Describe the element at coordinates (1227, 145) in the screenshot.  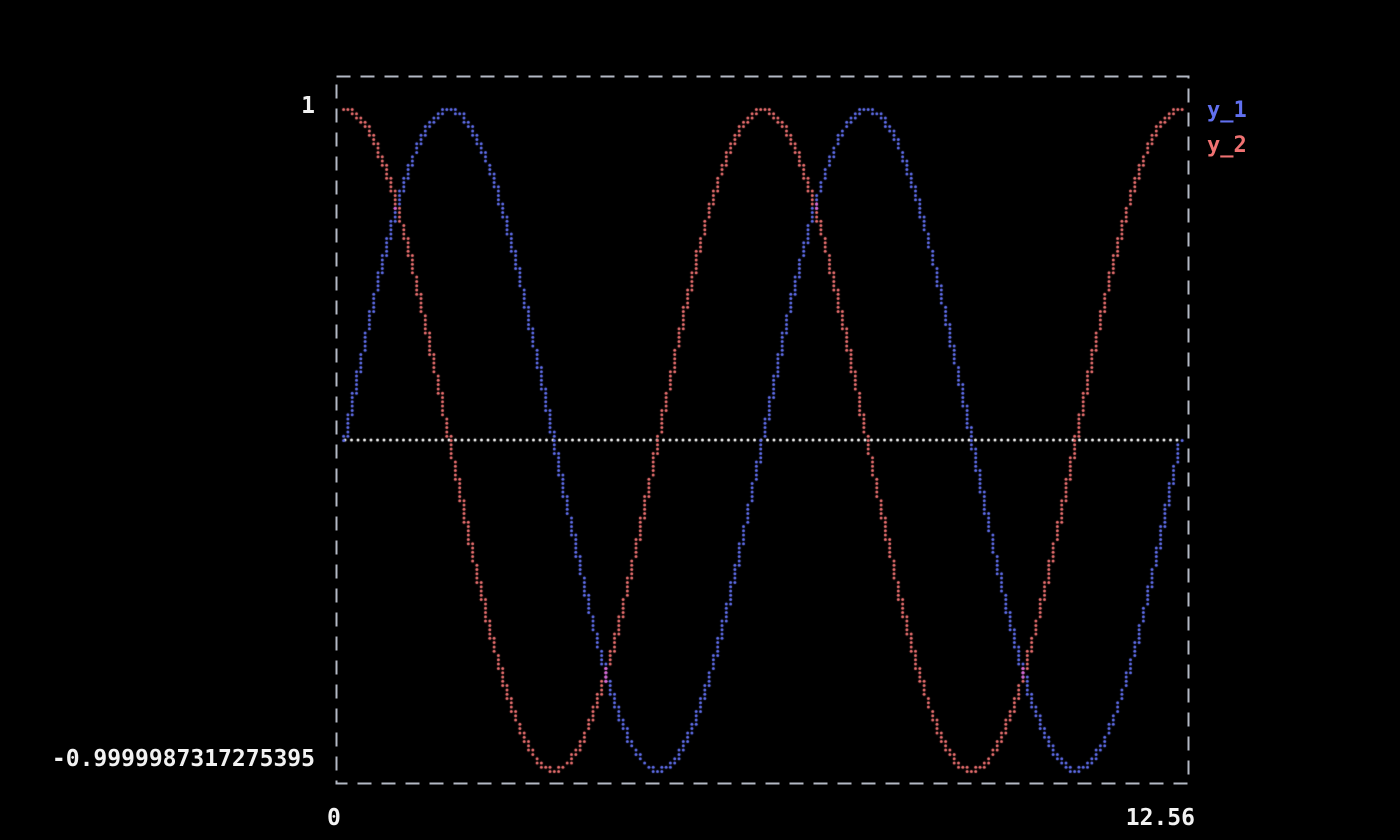
I see `legend-item-y2: y_2` at that location.